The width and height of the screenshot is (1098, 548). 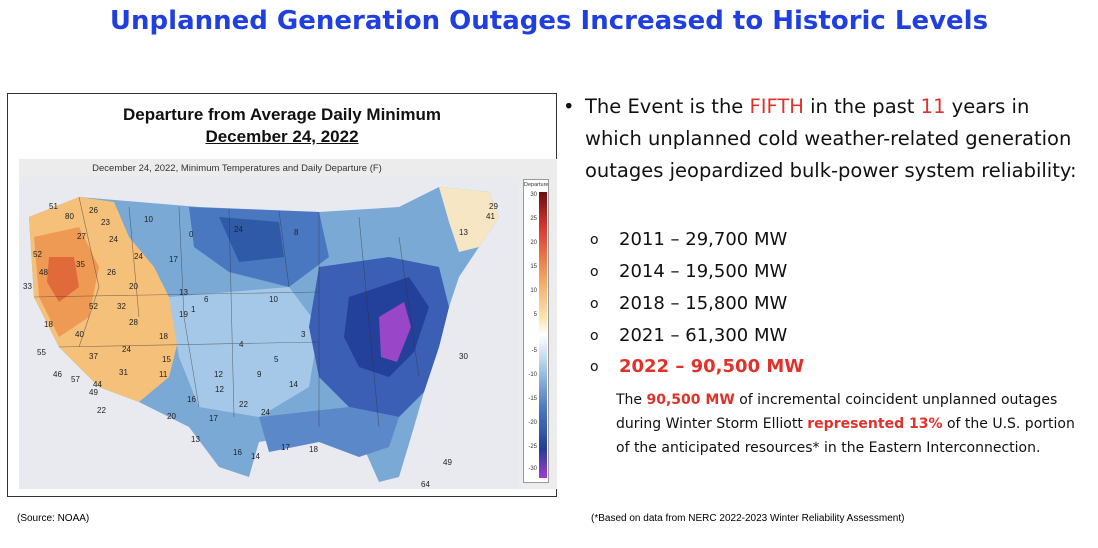 I want to click on note-highlight-percent: represented 13%, so click(x=875, y=424).